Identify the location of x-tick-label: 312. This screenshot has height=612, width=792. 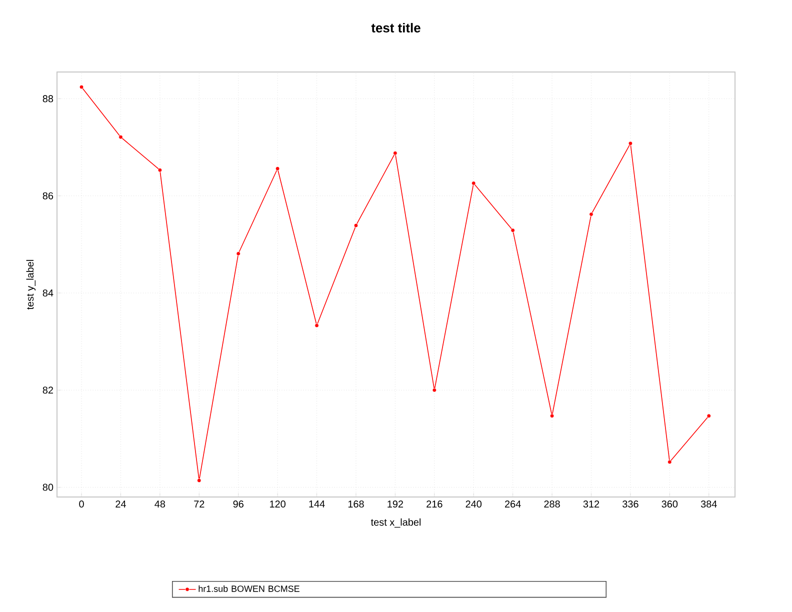
(591, 504).